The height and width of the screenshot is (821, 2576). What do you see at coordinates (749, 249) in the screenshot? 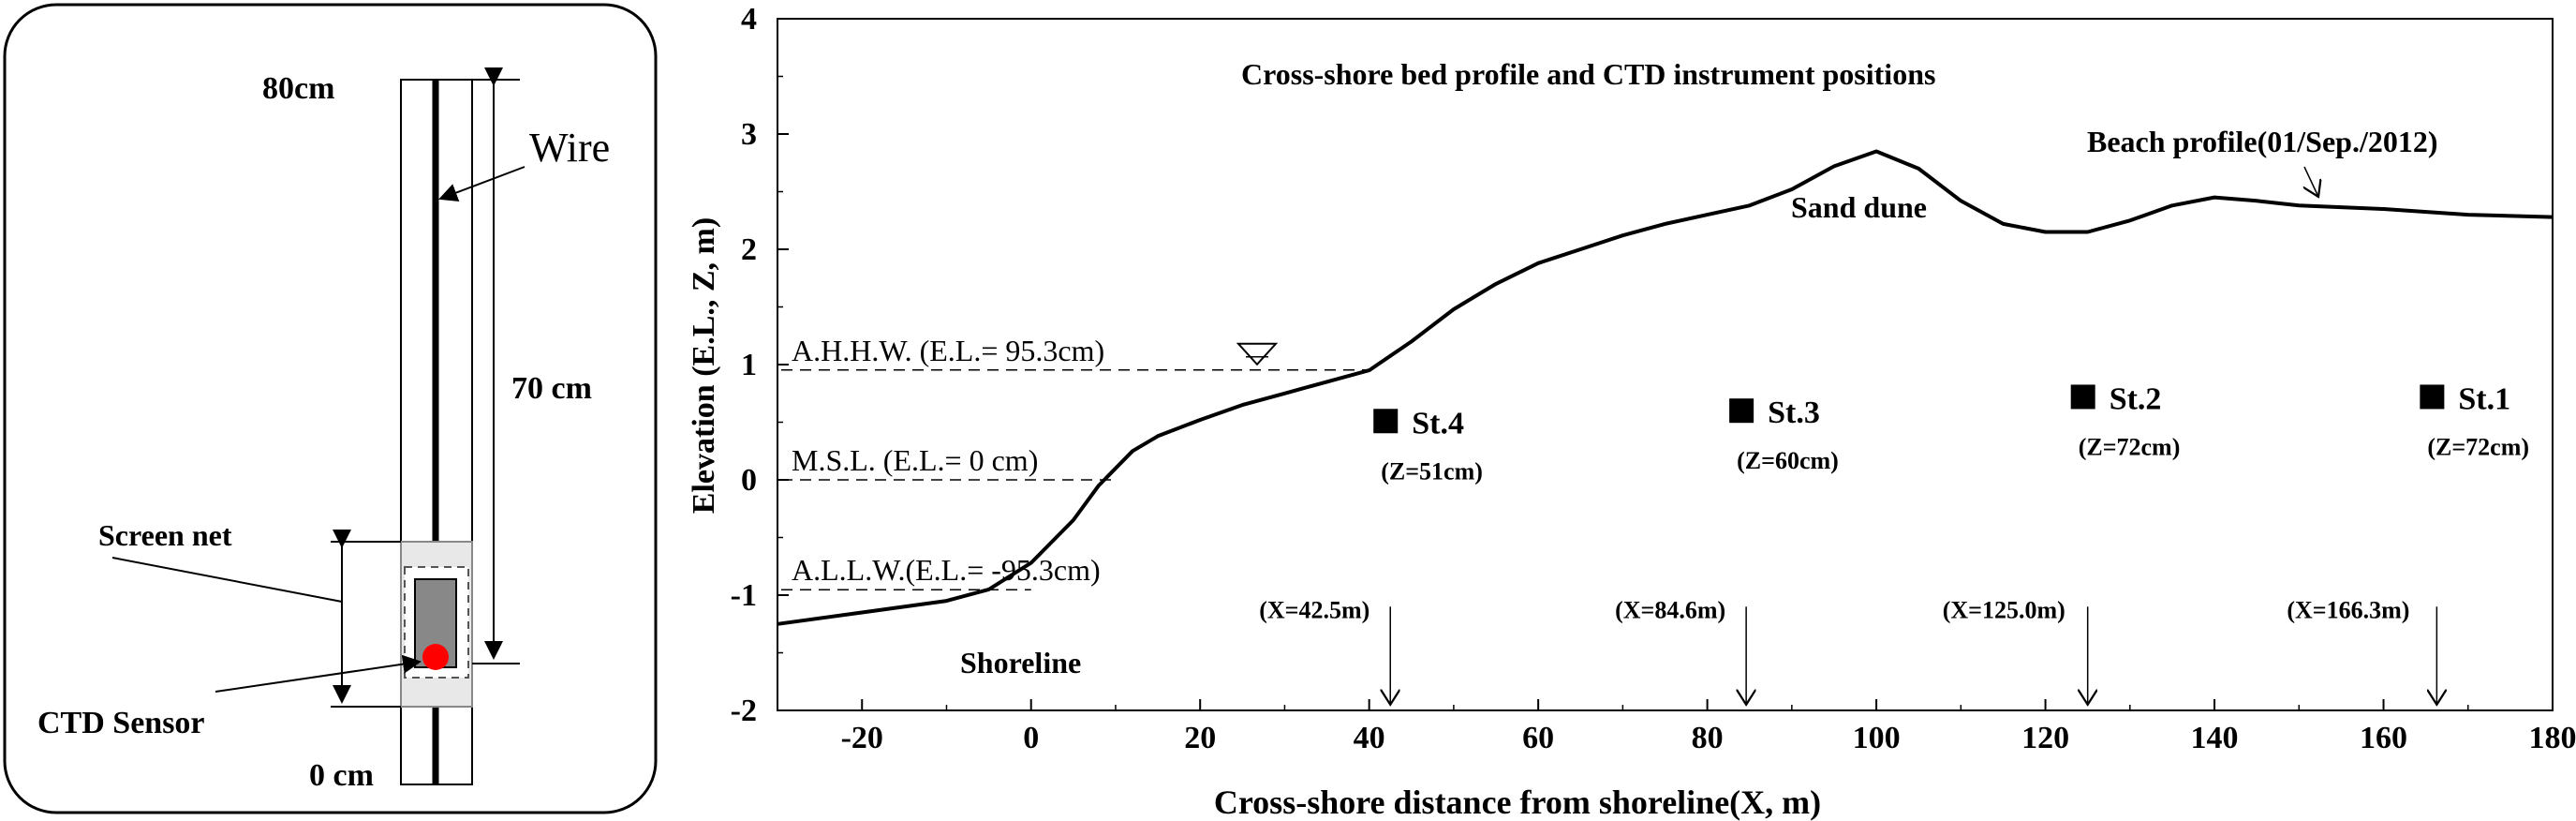
I see `y-tick-label: 2` at bounding box center [749, 249].